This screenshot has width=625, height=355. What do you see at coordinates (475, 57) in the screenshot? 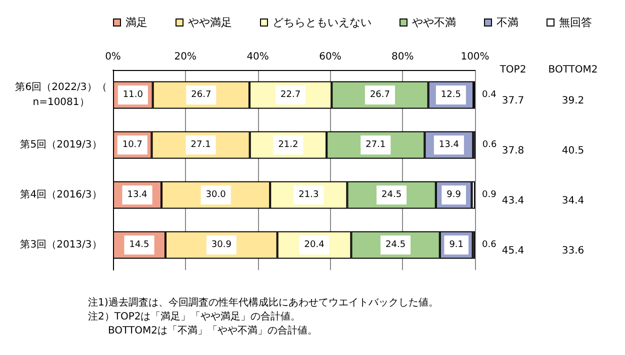
I see `x-tick-label: 100%` at bounding box center [475, 57].